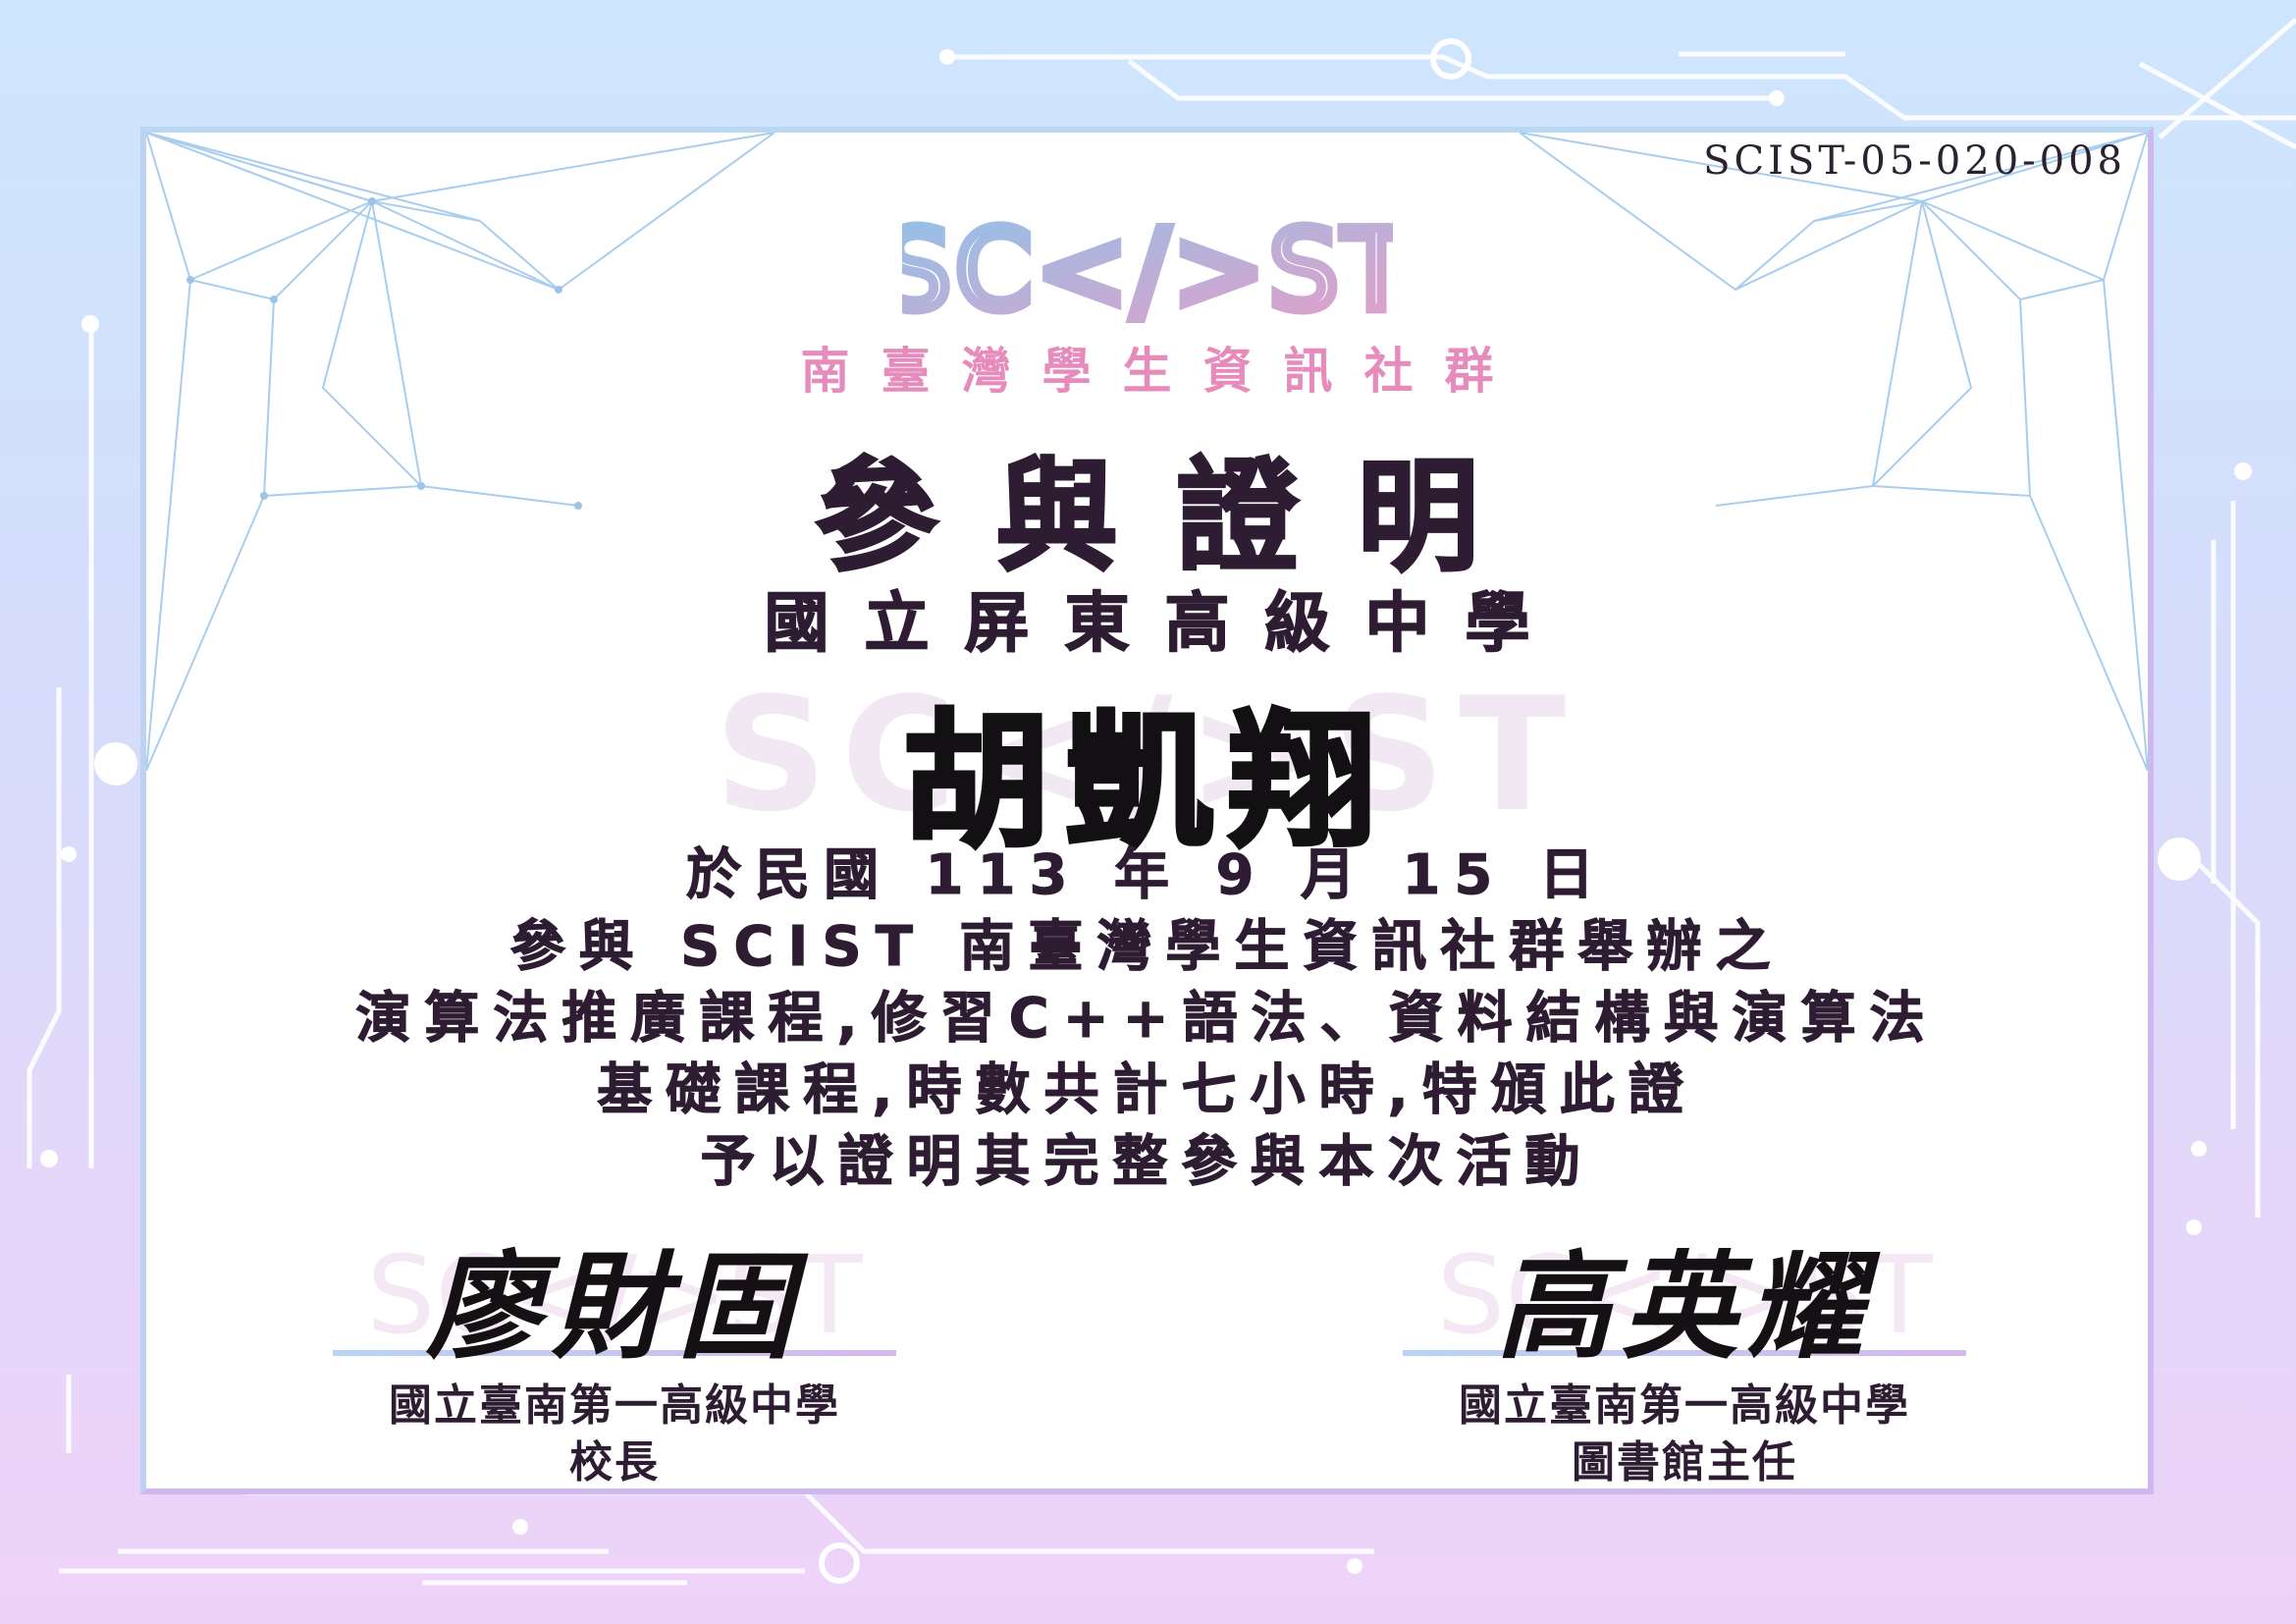 This screenshot has width=2296, height=1624. I want to click on scist-logo: SC</>ST, so click(1147, 269).